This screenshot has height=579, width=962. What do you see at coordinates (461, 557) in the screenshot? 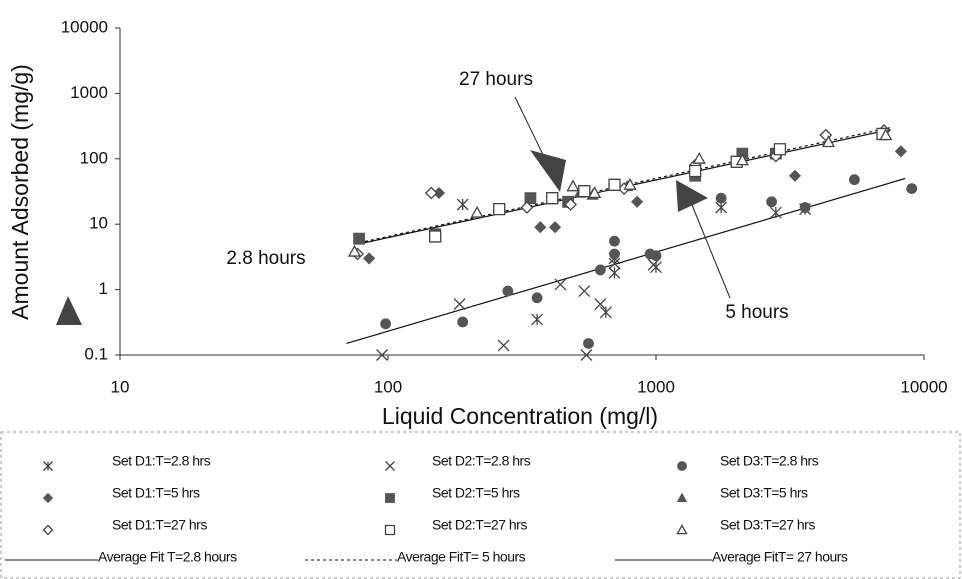
I see `legend-label: Average FitT= 5 hours` at bounding box center [461, 557].